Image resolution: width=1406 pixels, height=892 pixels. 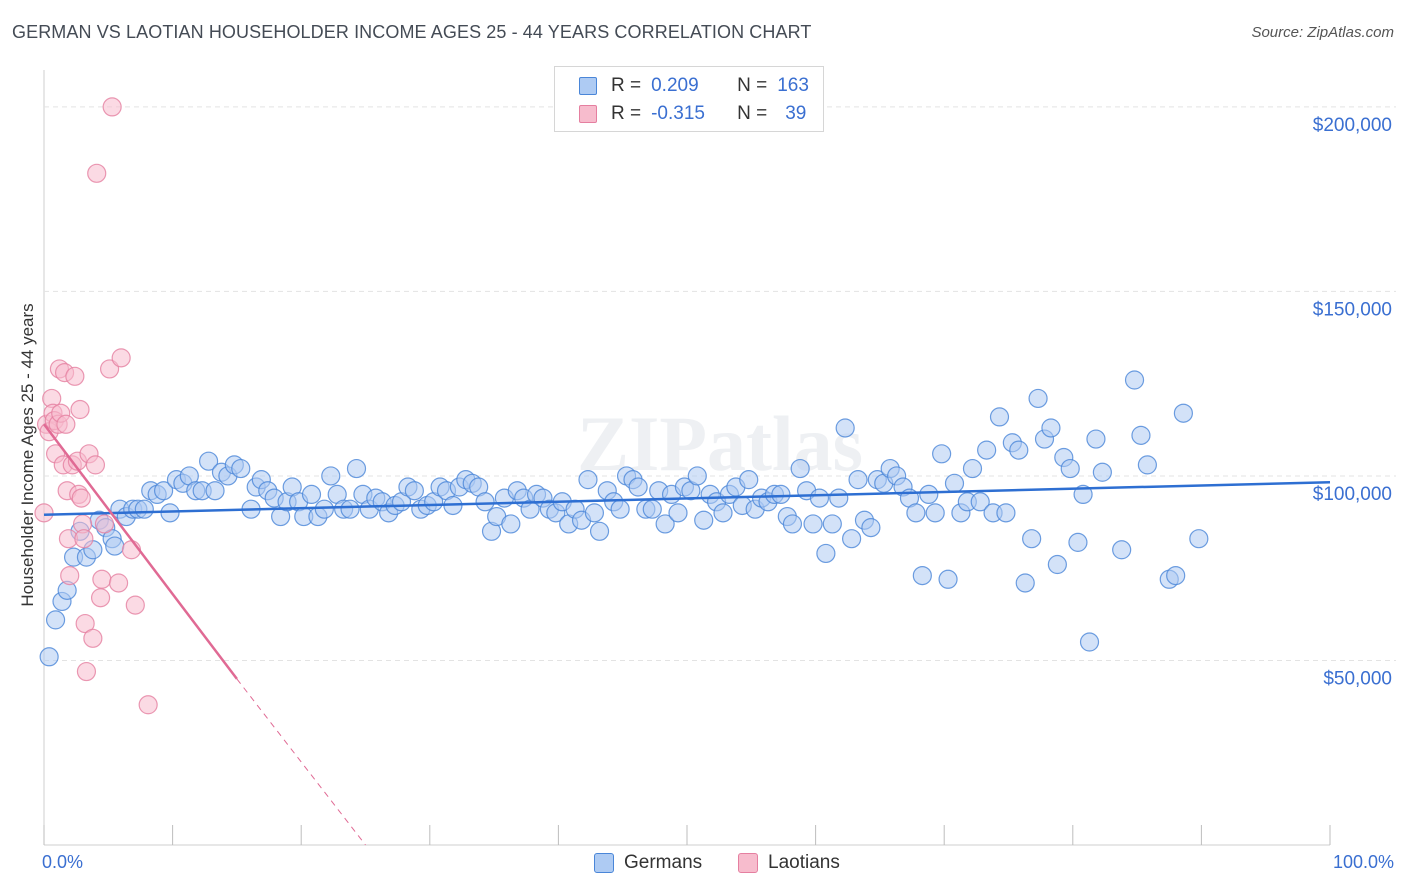 I want to click on legend-row-laotians: R = -0.315 N = 39, so click(x=692, y=114).